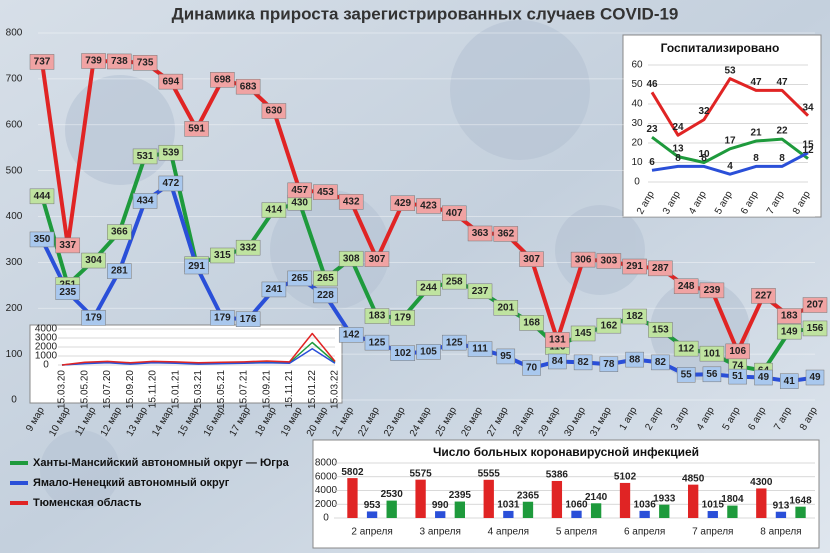 The height and width of the screenshot is (553, 830). Describe the element at coordinates (815, 377) in the screenshot. I see `value-label: 49` at that location.